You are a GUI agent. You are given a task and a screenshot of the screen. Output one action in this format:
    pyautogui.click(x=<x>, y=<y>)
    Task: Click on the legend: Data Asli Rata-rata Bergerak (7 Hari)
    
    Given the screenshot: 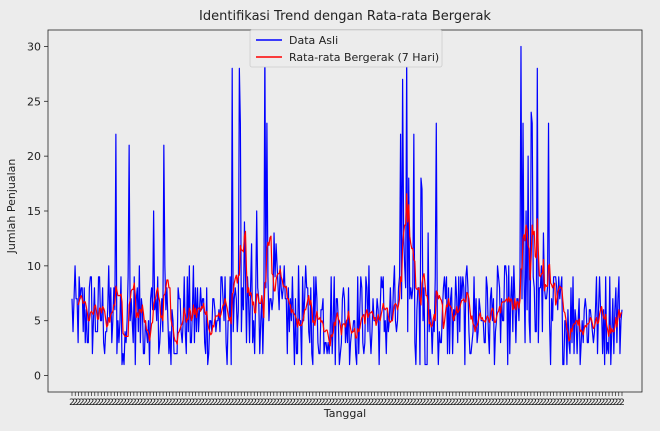 What is the action you would take?
    pyautogui.click(x=346, y=48)
    